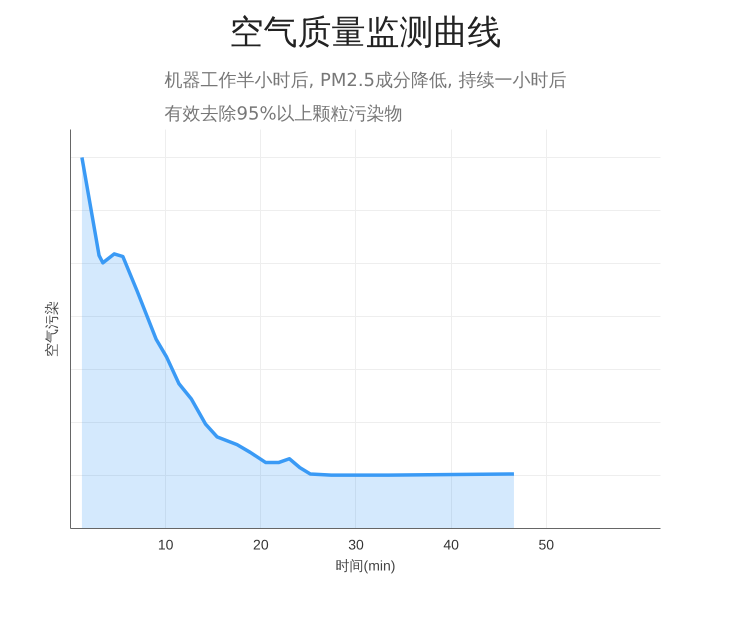 The image size is (750, 618). Describe the element at coordinates (366, 32) in the screenshot. I see `chart-title: 空气质量监测曲线` at that location.